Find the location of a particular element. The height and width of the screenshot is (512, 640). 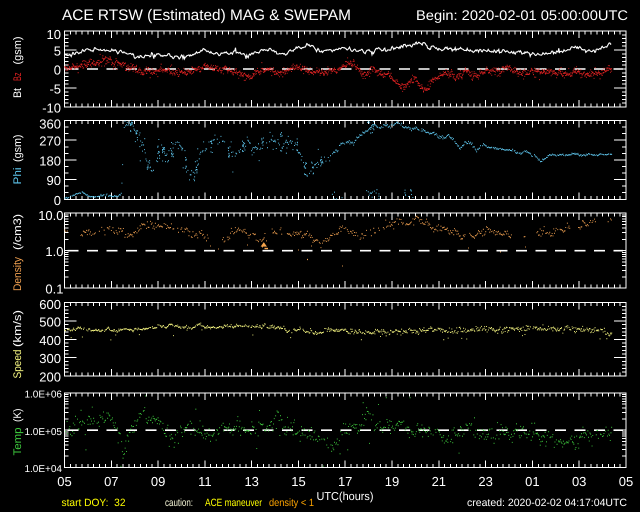

svg-text: 180 is located at coordinates (50, 160).